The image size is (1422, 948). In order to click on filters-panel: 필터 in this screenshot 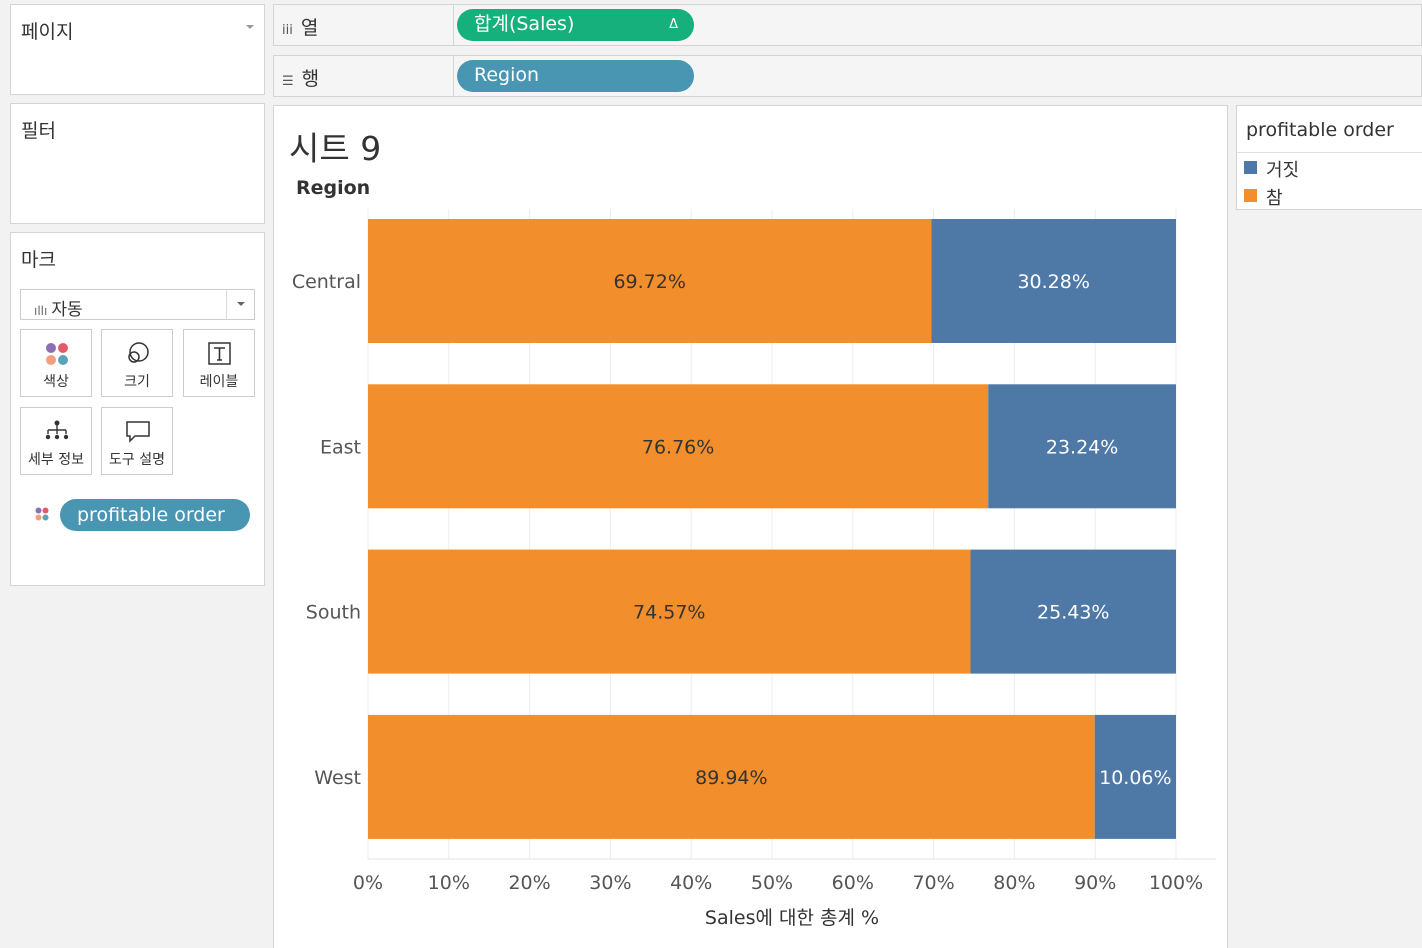, I will do `click(137, 163)`.